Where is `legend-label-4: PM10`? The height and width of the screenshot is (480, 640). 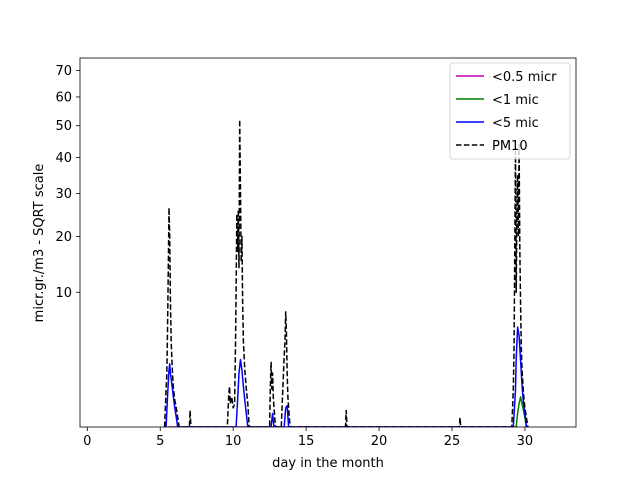
legend-label-4: PM10 is located at coordinates (510, 146).